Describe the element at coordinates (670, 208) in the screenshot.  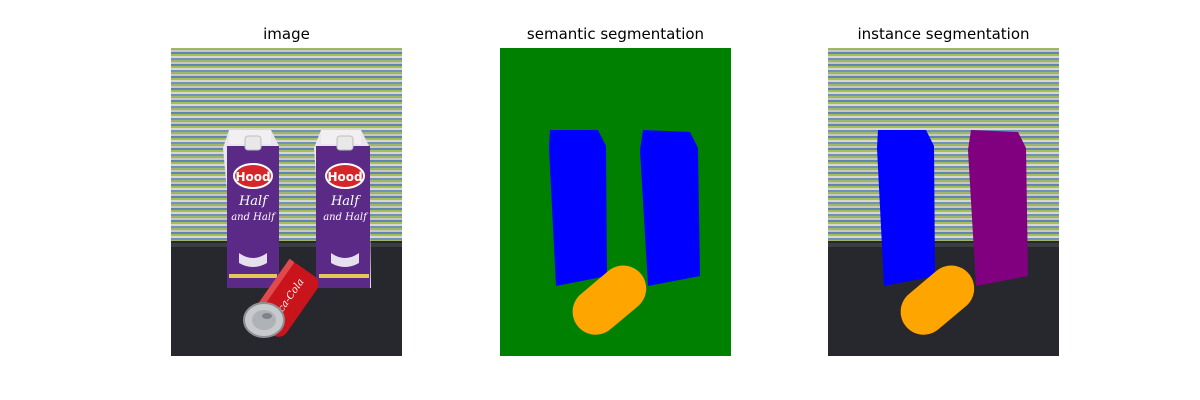
I see `semantic-carton-region-right` at that location.